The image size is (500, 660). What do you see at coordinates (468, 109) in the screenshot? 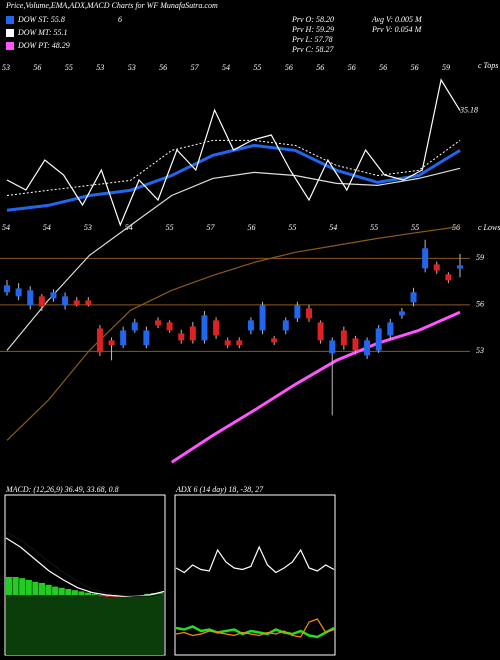
I see `last-value-label: 35.18` at bounding box center [468, 109].